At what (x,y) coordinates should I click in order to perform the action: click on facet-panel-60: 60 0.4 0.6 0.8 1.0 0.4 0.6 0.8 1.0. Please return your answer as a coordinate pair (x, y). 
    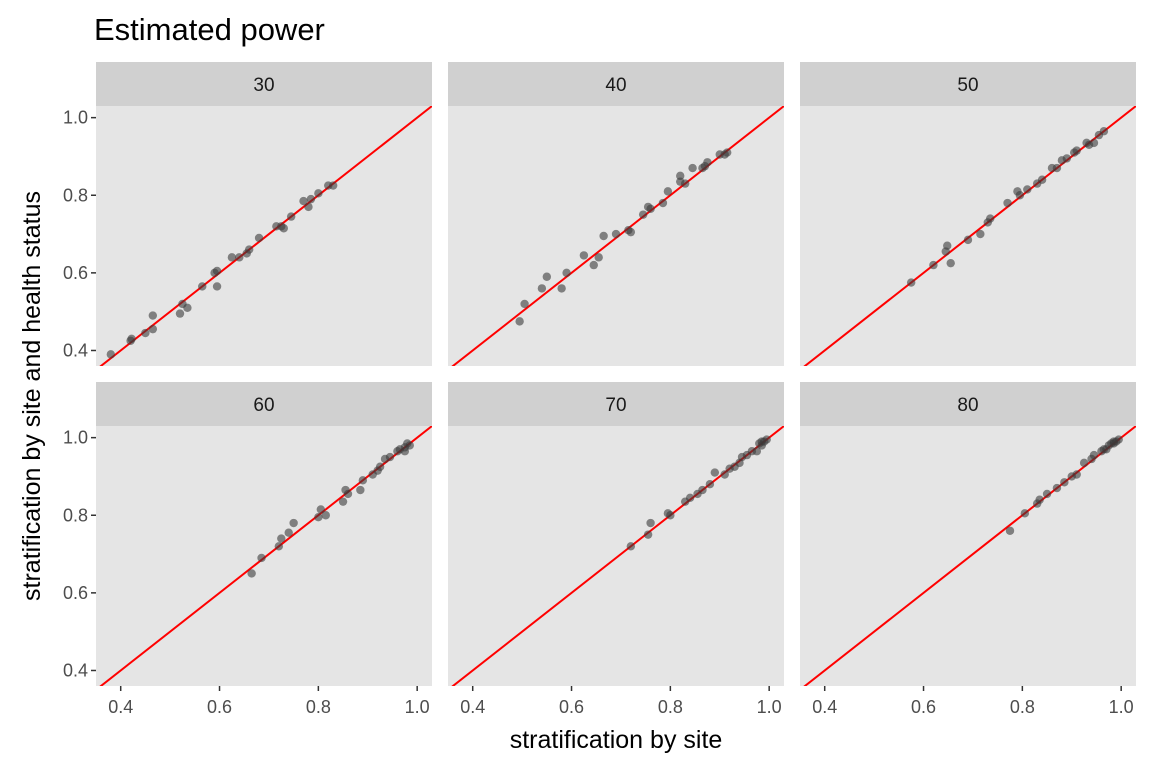
    Looking at the image, I should click on (247, 549).